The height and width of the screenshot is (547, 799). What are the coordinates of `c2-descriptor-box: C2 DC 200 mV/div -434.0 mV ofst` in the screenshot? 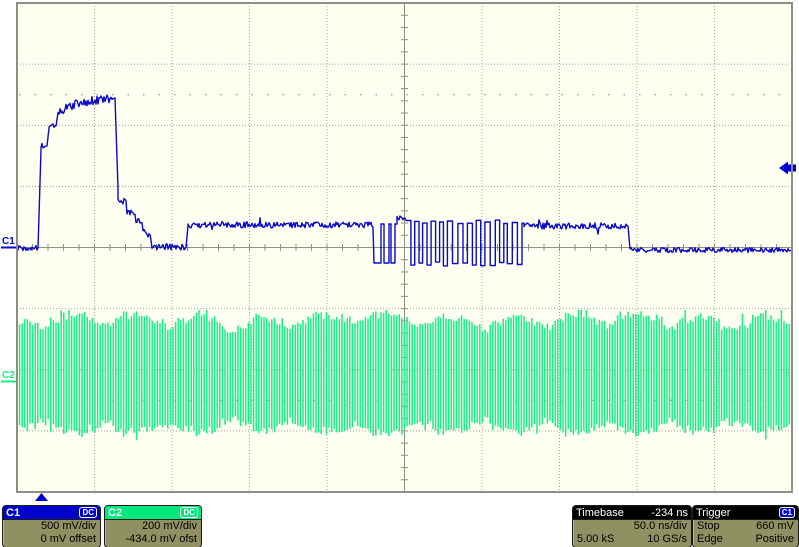 It's located at (153, 526).